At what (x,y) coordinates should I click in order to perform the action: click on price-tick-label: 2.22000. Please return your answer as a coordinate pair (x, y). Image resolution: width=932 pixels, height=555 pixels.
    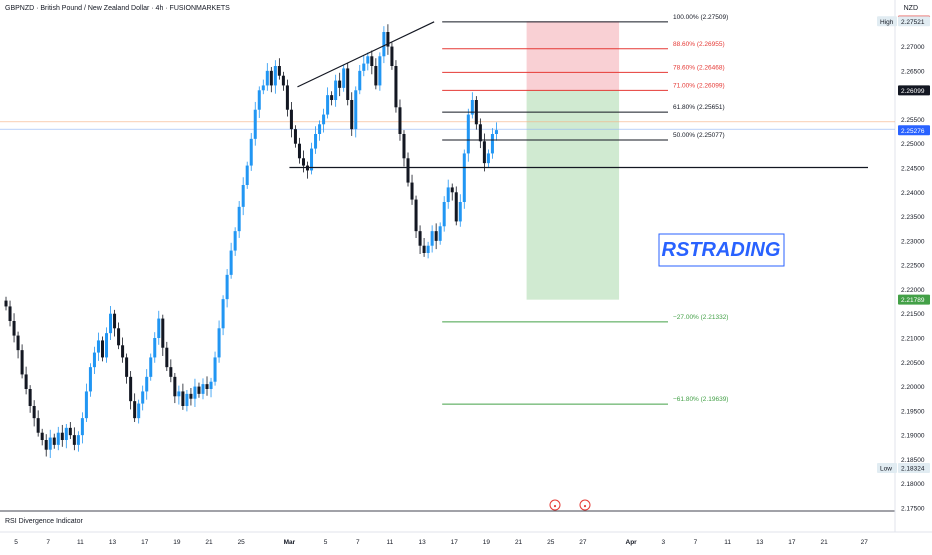
    Looking at the image, I should click on (913, 290).